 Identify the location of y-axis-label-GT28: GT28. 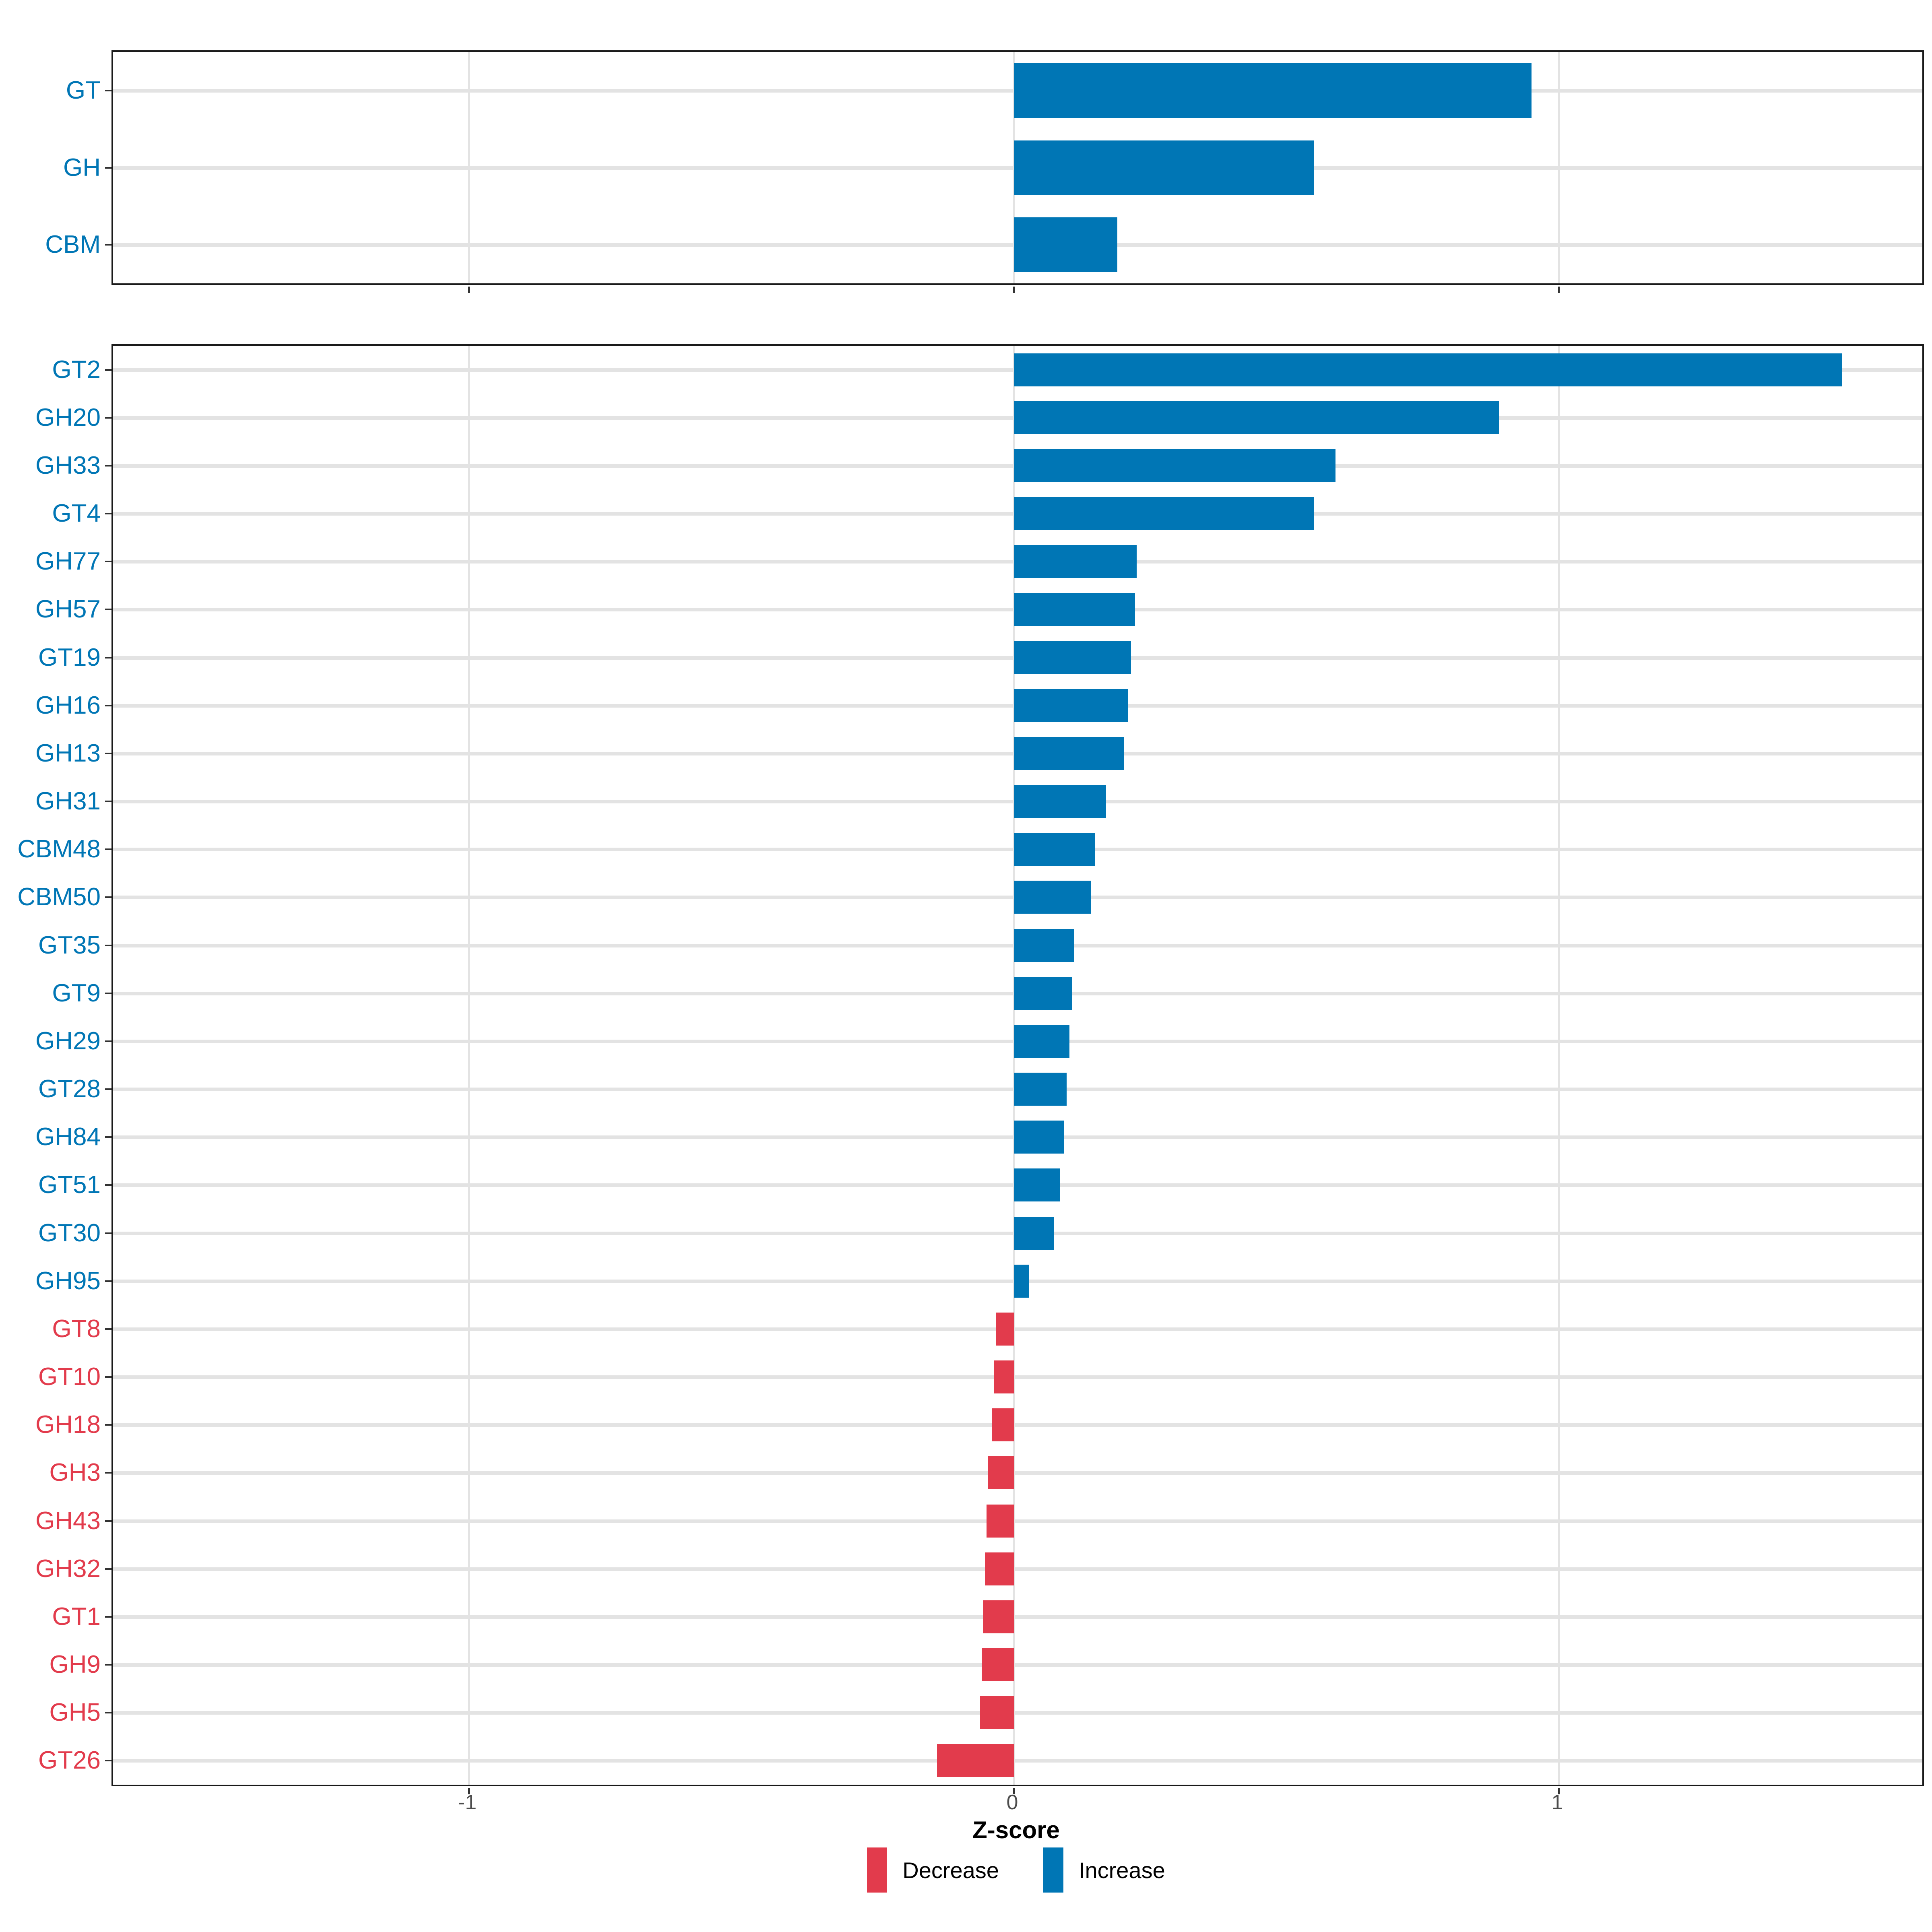
(69, 1089).